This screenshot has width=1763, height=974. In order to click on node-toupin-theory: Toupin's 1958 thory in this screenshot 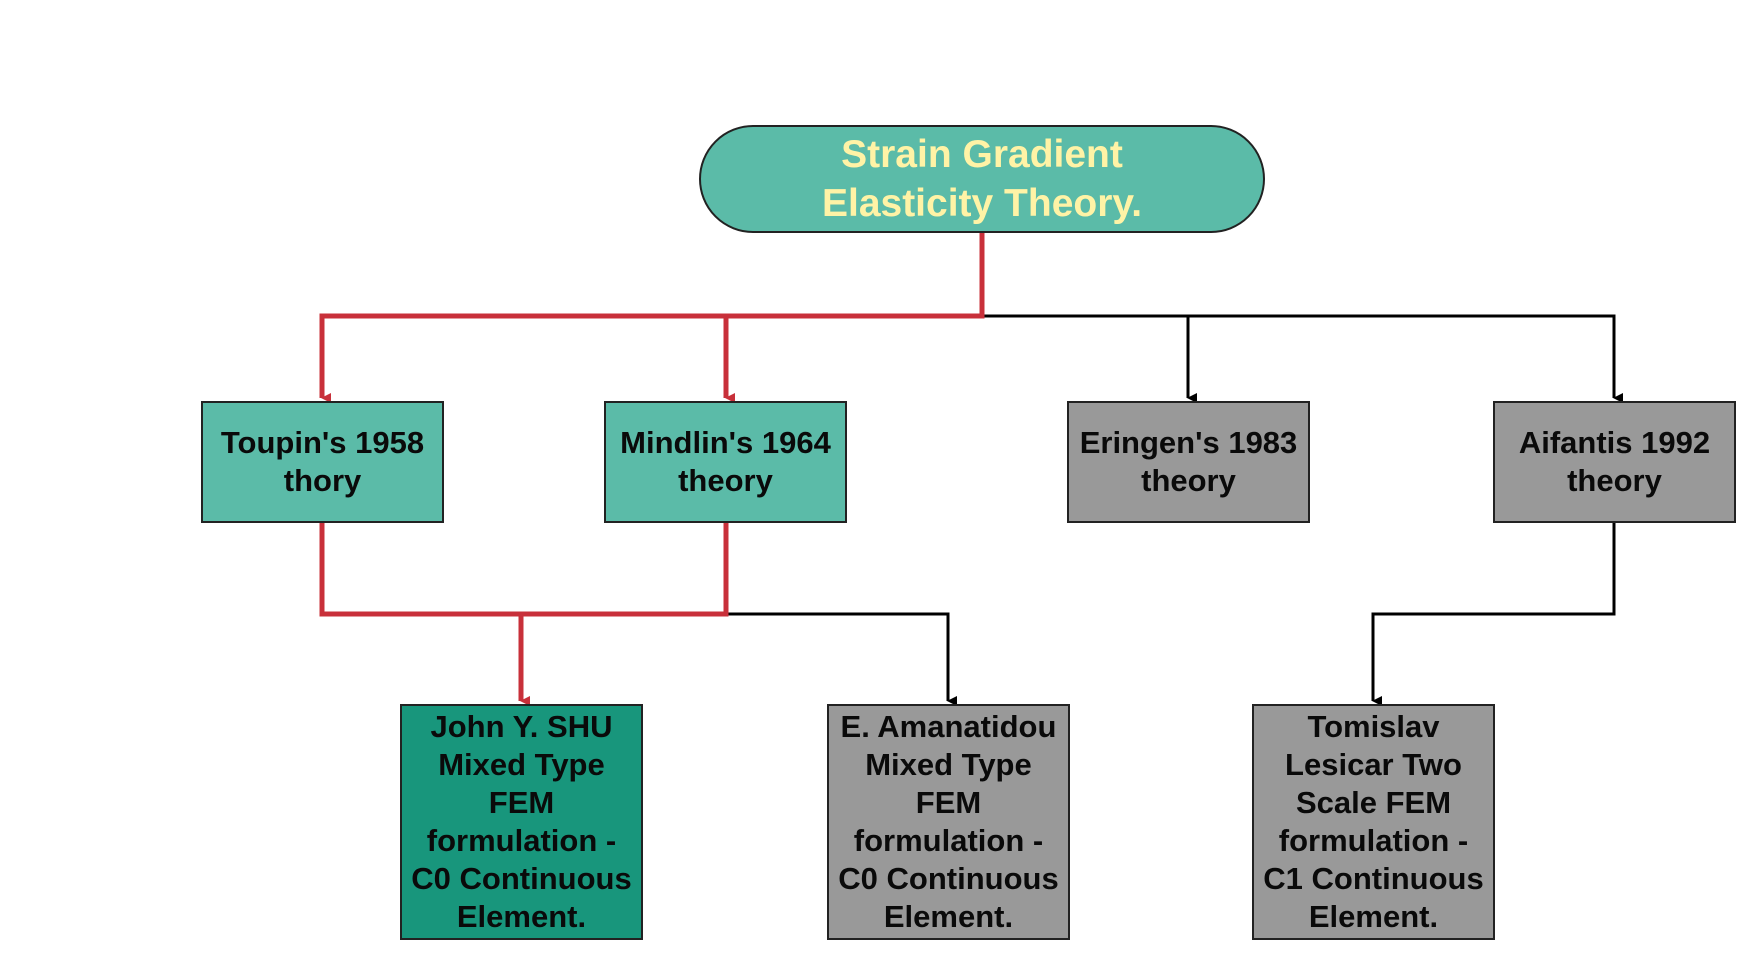, I will do `click(322, 462)`.